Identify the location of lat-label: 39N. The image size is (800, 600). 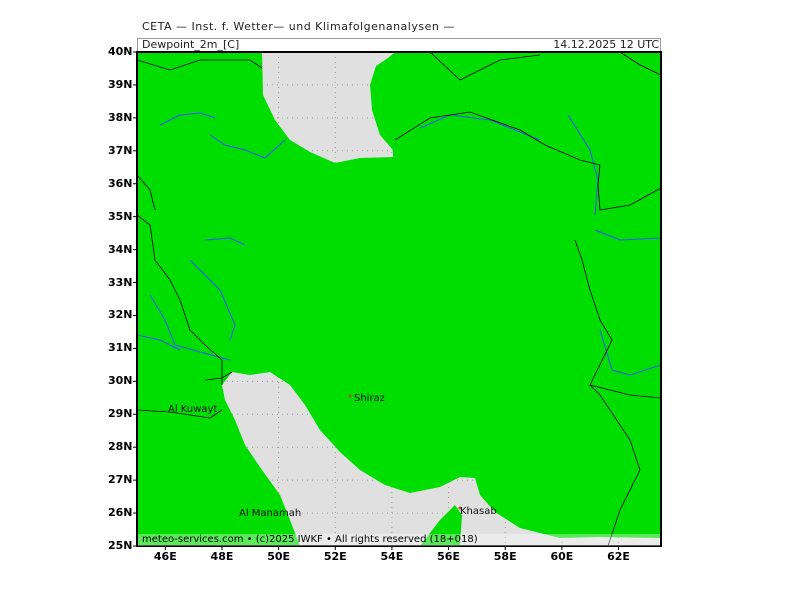
(120, 84).